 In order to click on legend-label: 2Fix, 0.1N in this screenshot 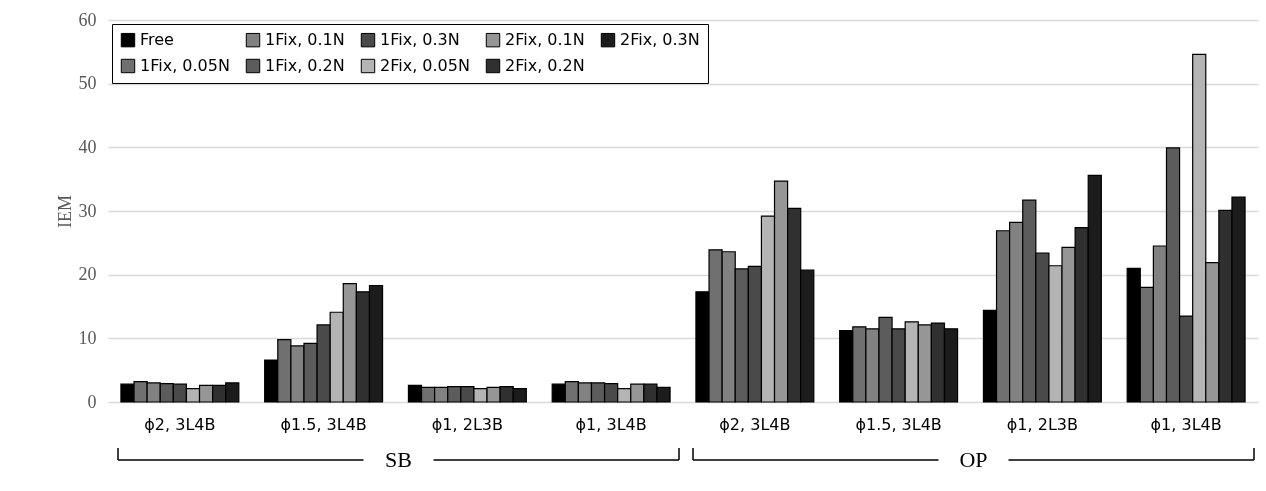, I will do `click(545, 40)`.